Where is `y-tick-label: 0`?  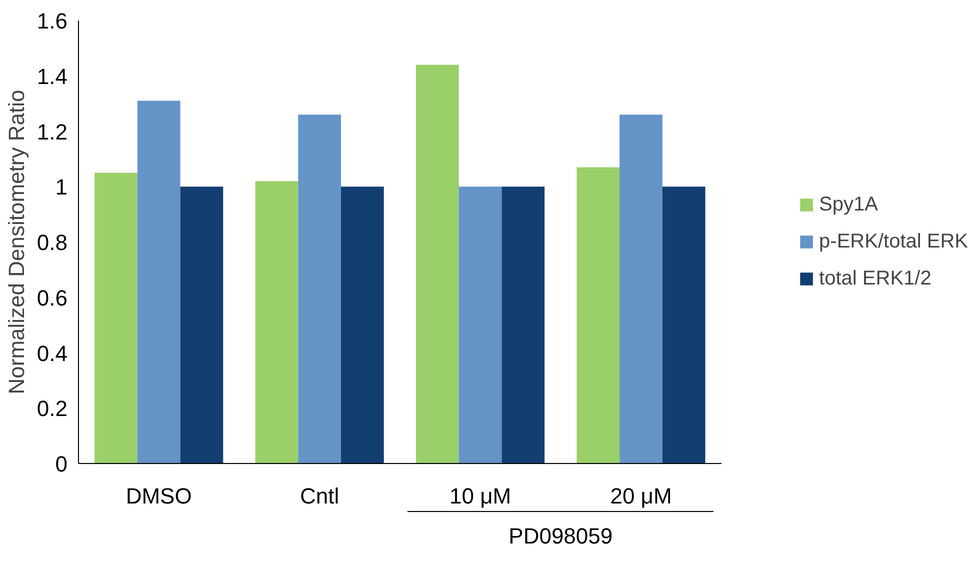
y-tick-label: 0 is located at coordinates (61, 464).